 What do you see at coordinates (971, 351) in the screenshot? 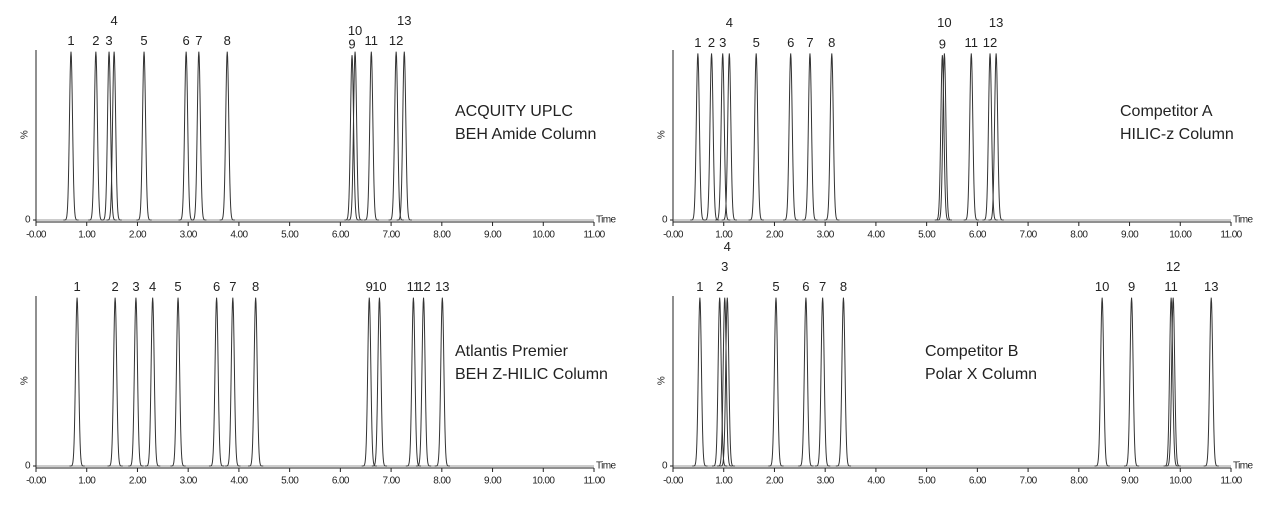
I see `chart-title: Competitor B` at bounding box center [971, 351].